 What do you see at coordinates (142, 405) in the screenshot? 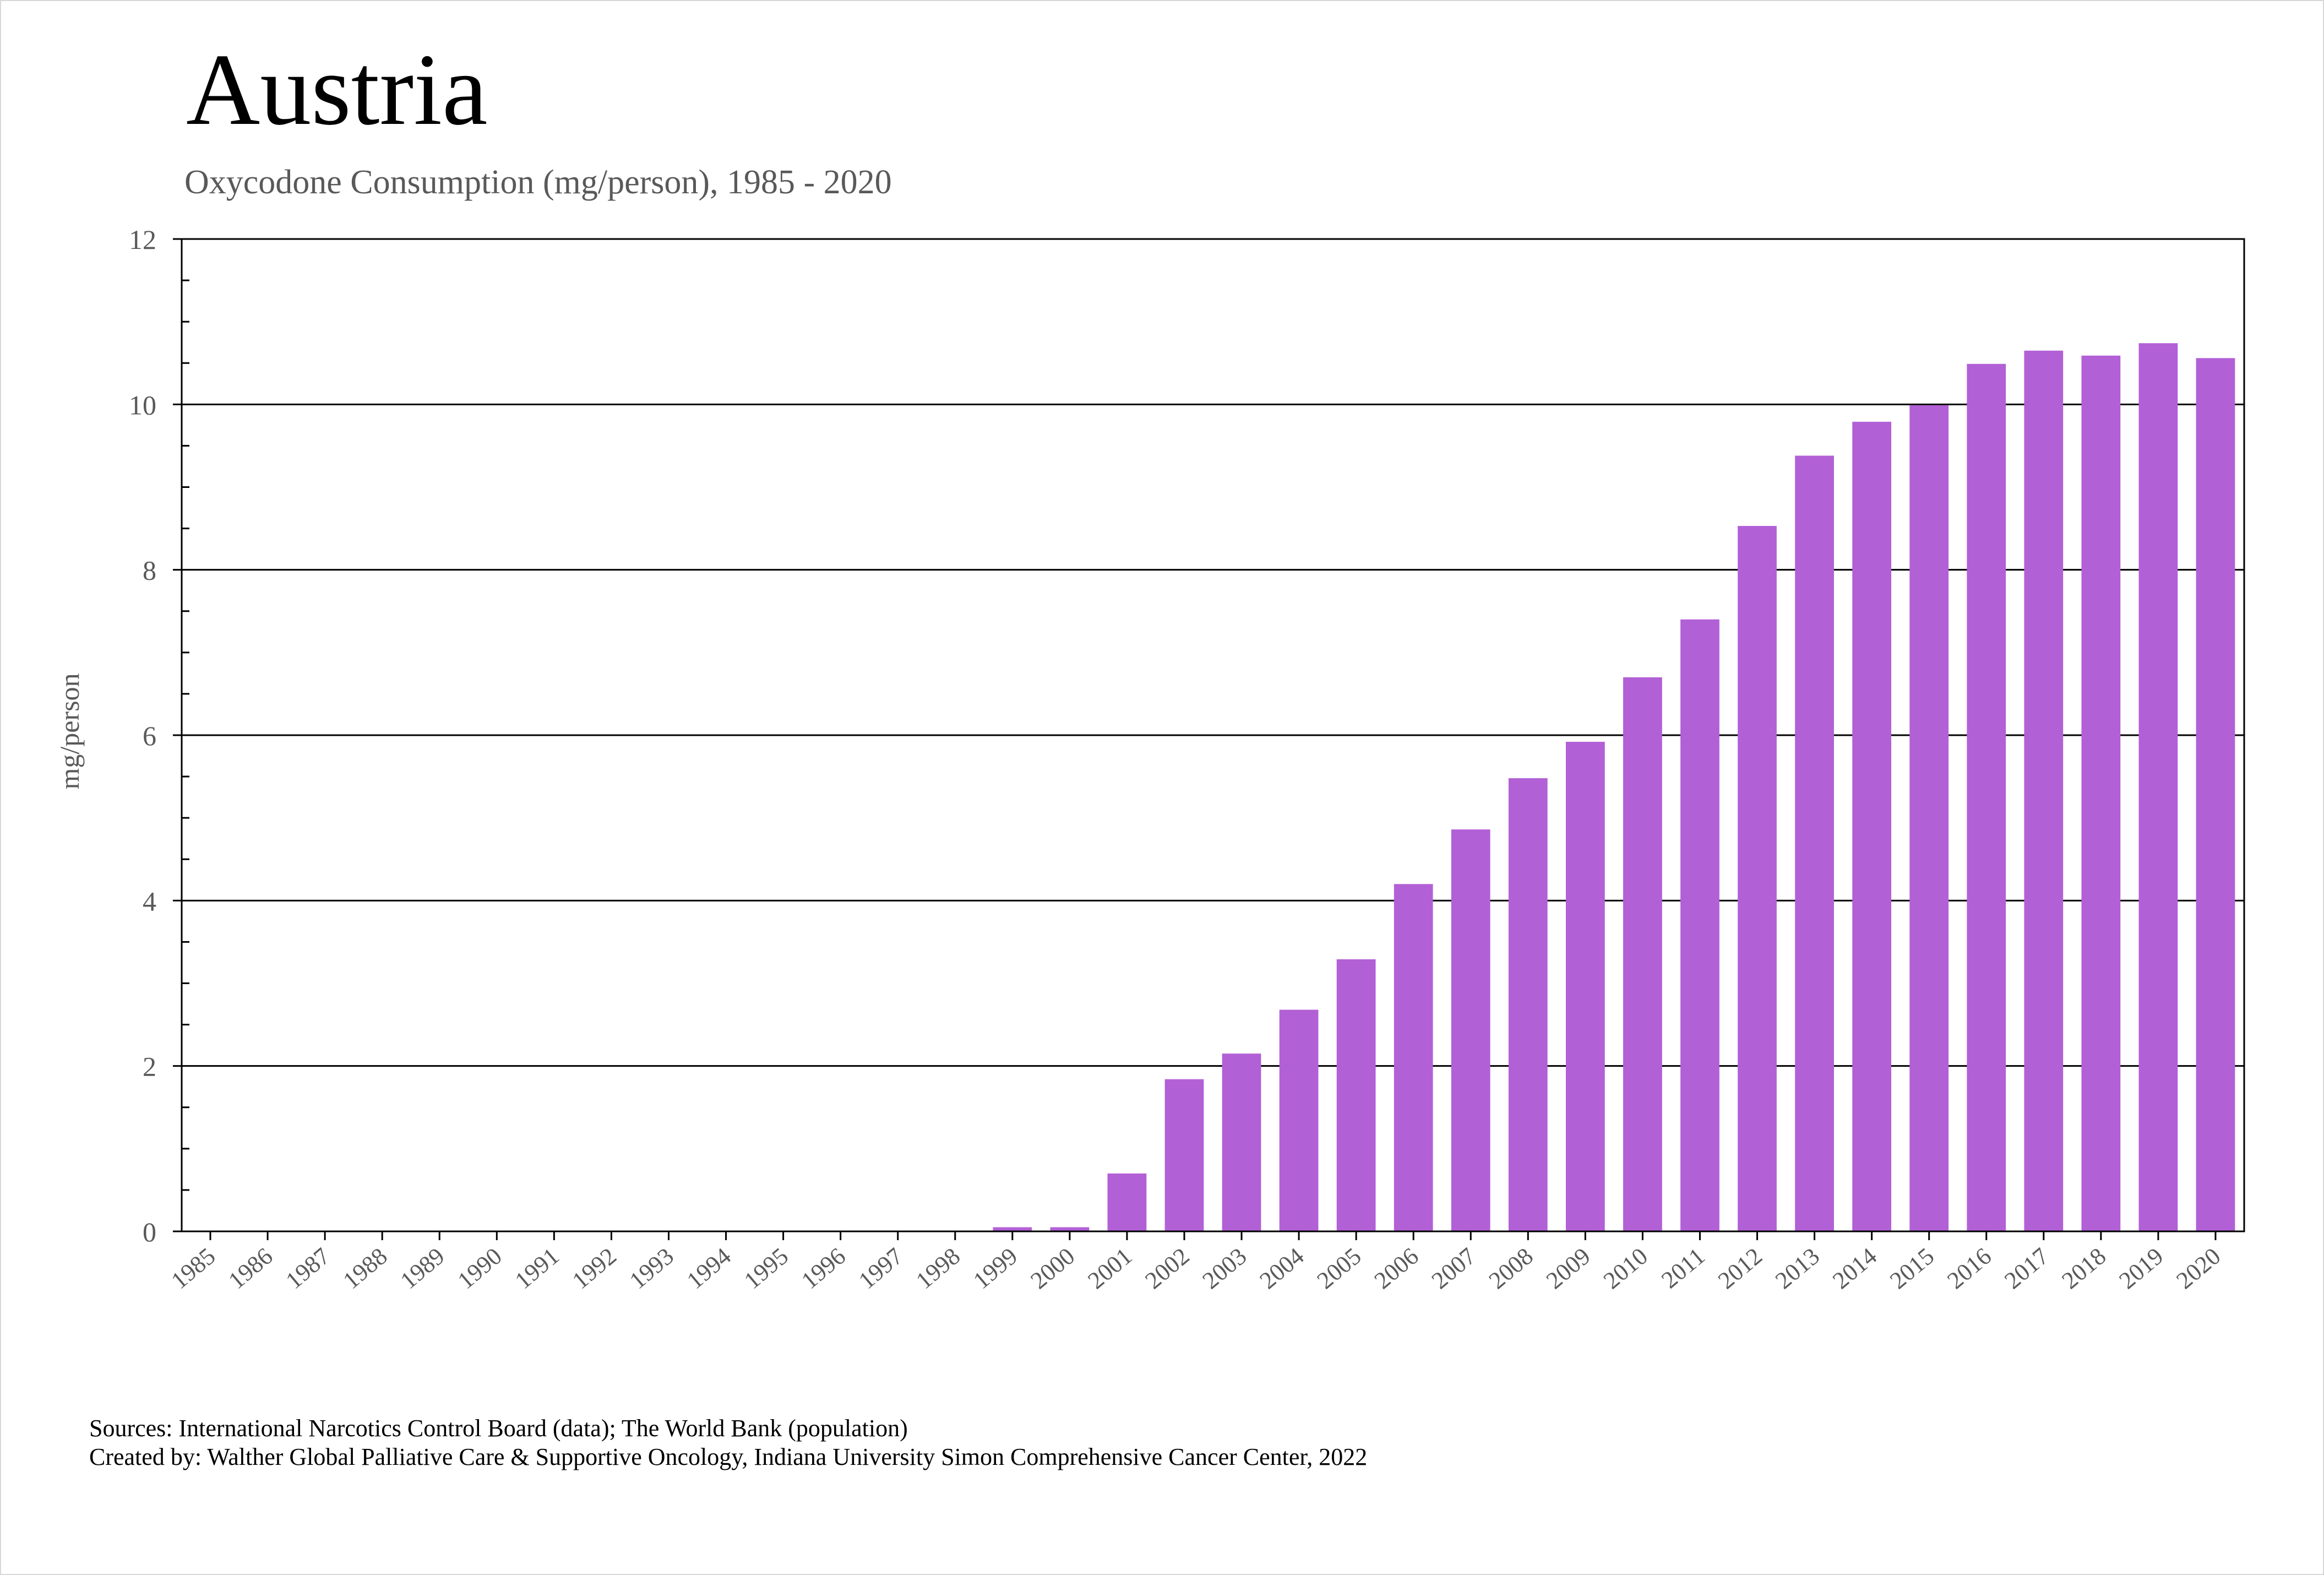
I see `y-tick-label: 10` at bounding box center [142, 405].